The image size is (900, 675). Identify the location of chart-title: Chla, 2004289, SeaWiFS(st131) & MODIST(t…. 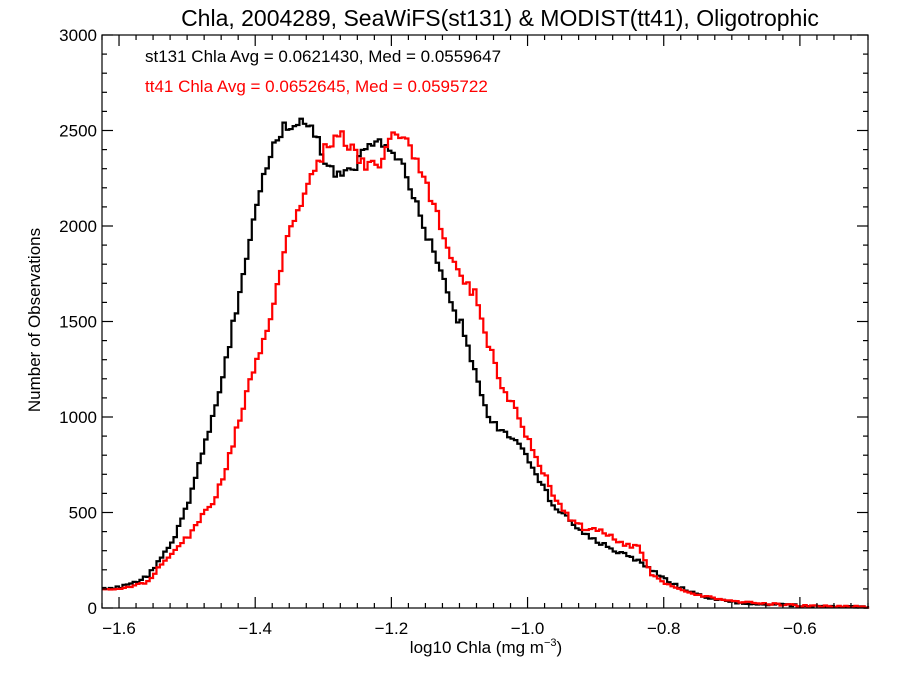
(500, 18).